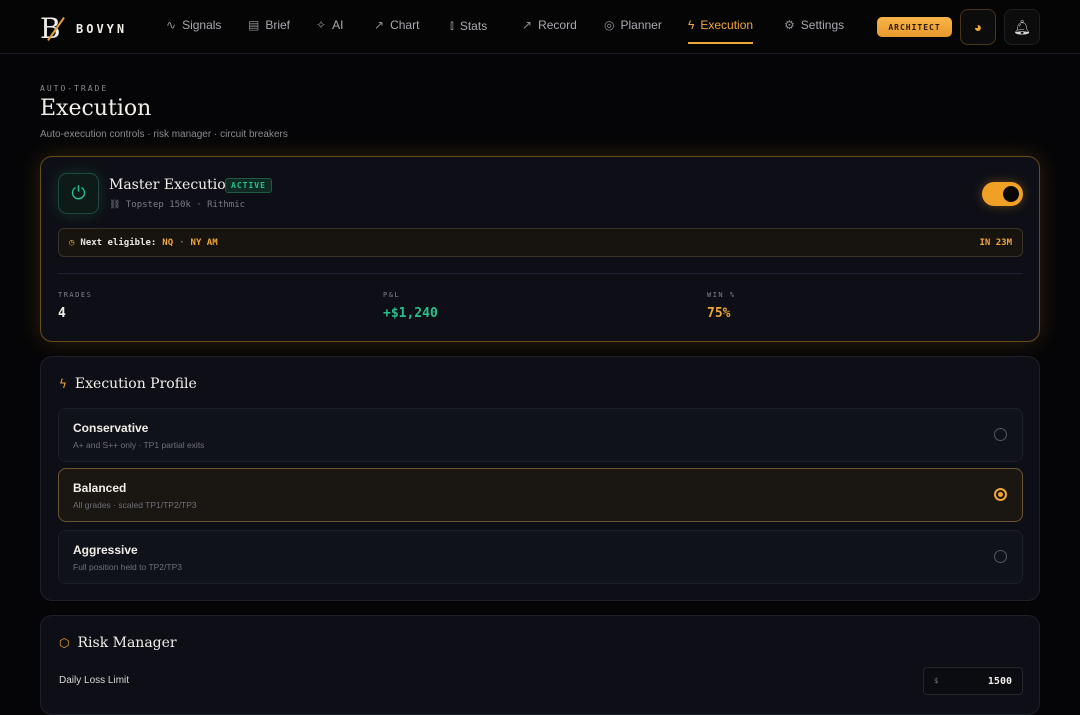 This screenshot has width=1080, height=715. I want to click on brand-name: BOVYN, so click(102, 28).